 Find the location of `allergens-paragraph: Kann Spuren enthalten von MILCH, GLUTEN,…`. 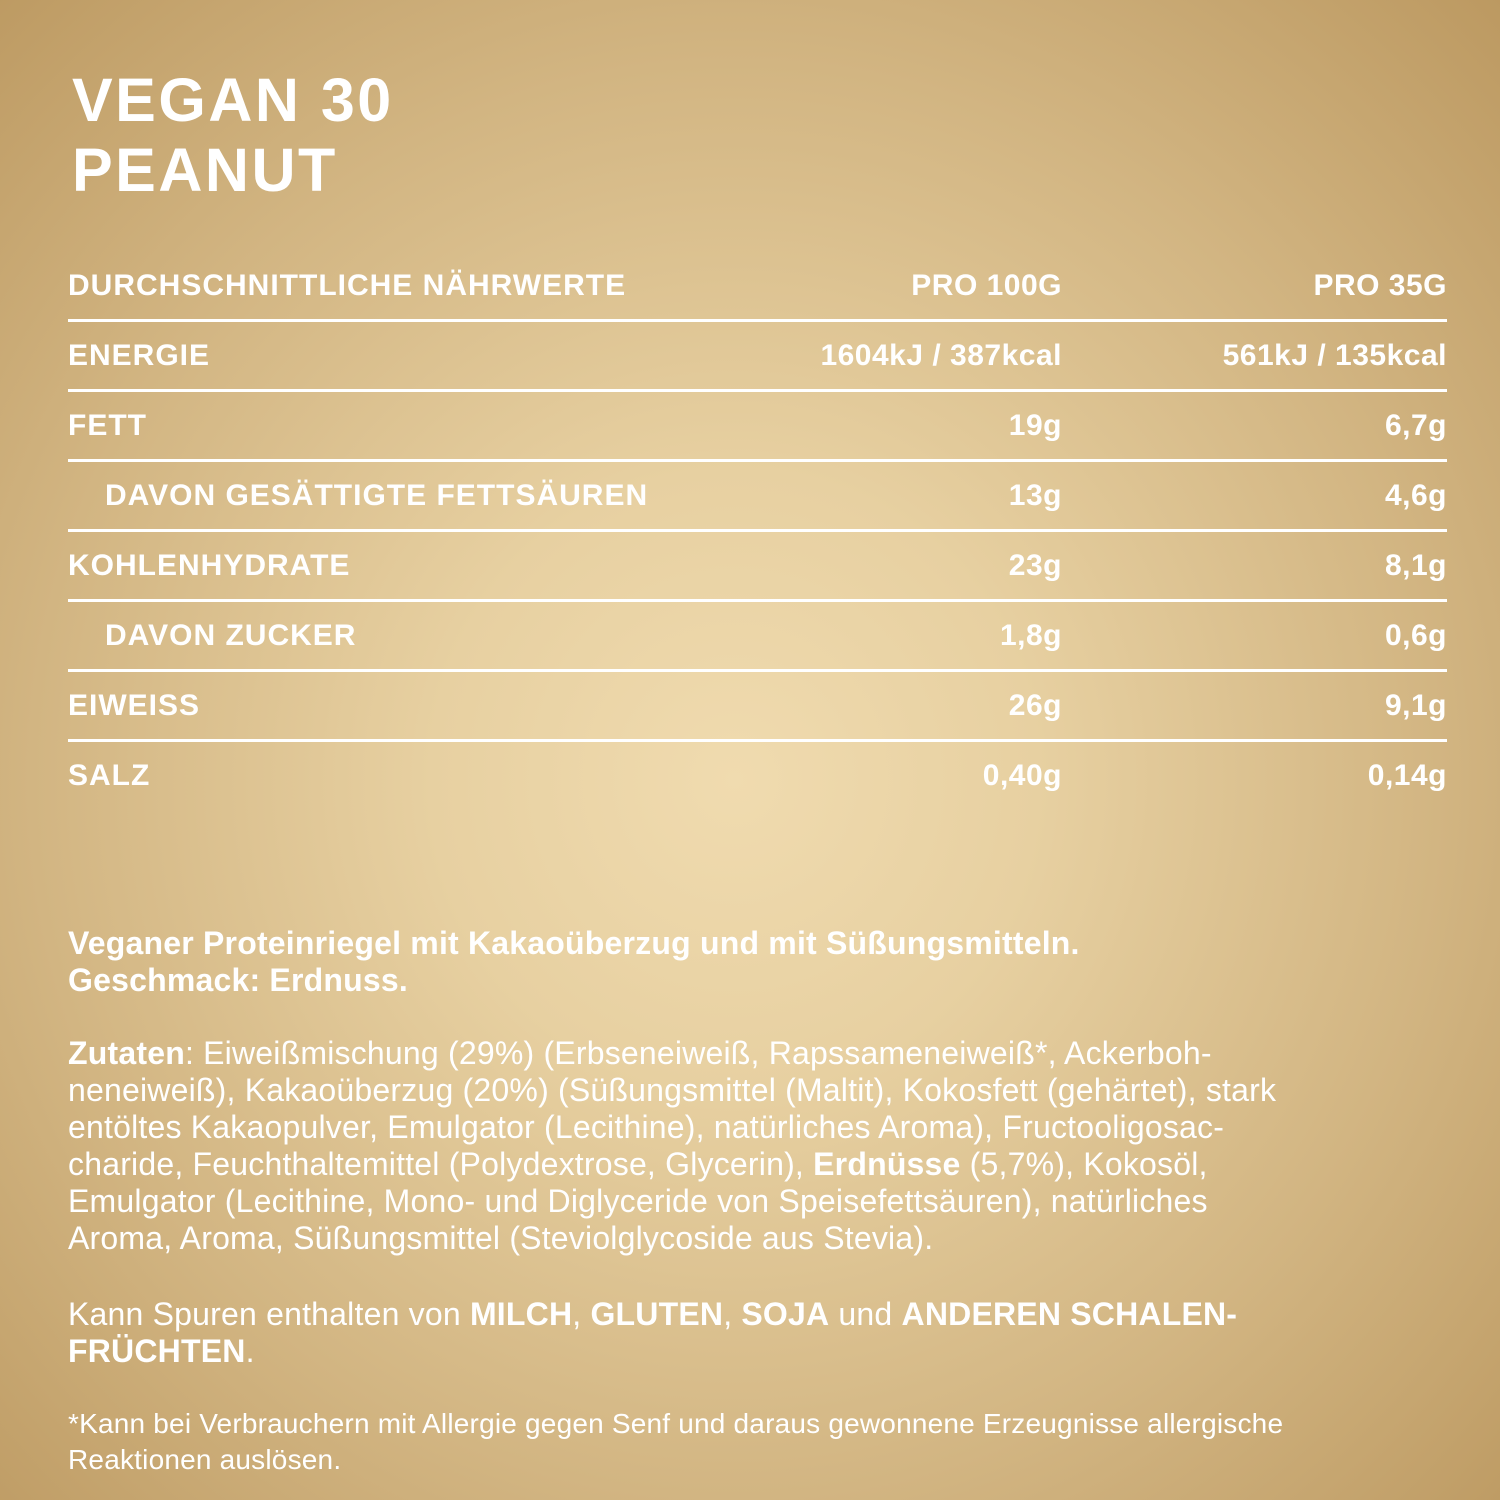

allergens-paragraph: Kann Spuren enthalten von MILCH, GLUTEN,… is located at coordinates (757, 1333).